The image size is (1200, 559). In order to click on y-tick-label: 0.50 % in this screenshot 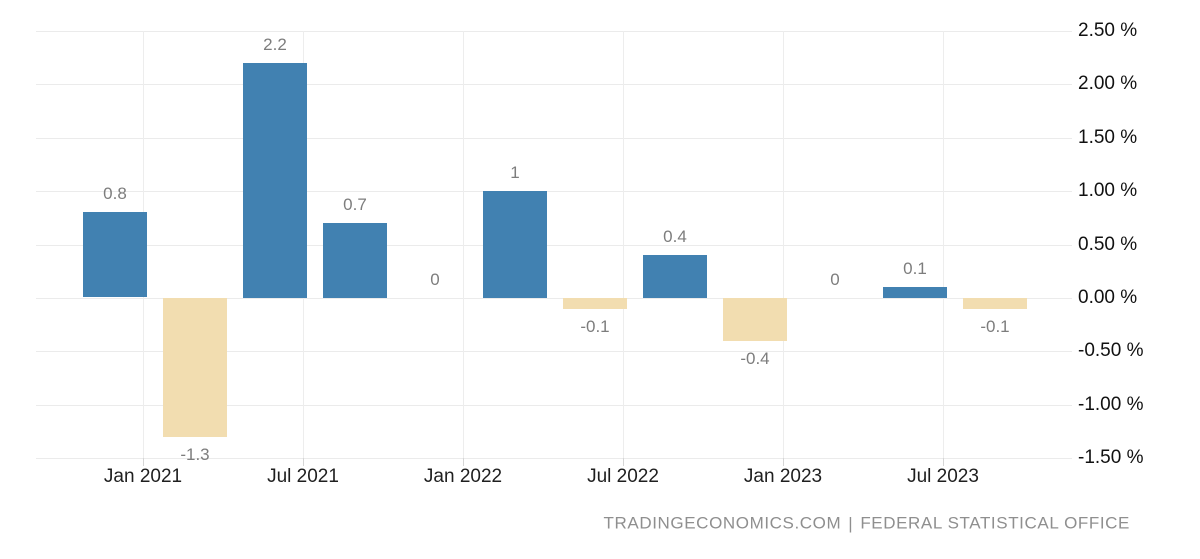, I will do `click(1108, 244)`.